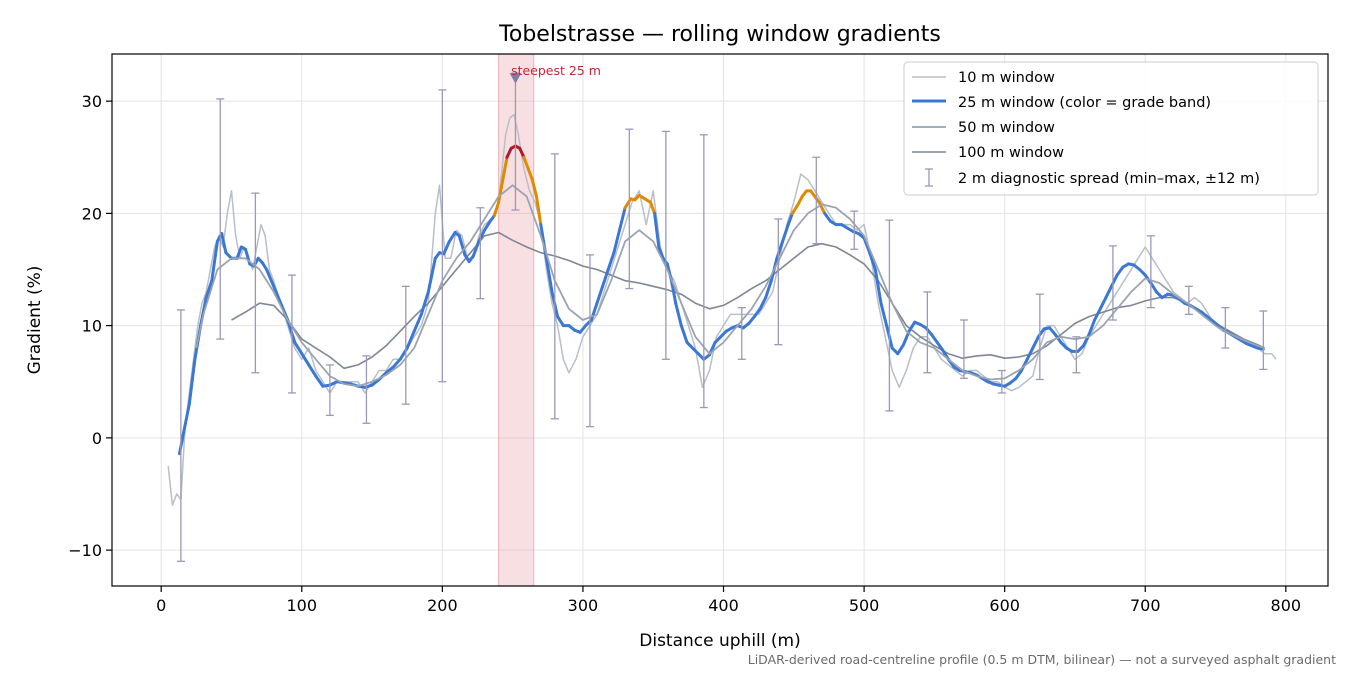  Describe the element at coordinates (723, 605) in the screenshot. I see `x-tick-label-400: 400` at that location.